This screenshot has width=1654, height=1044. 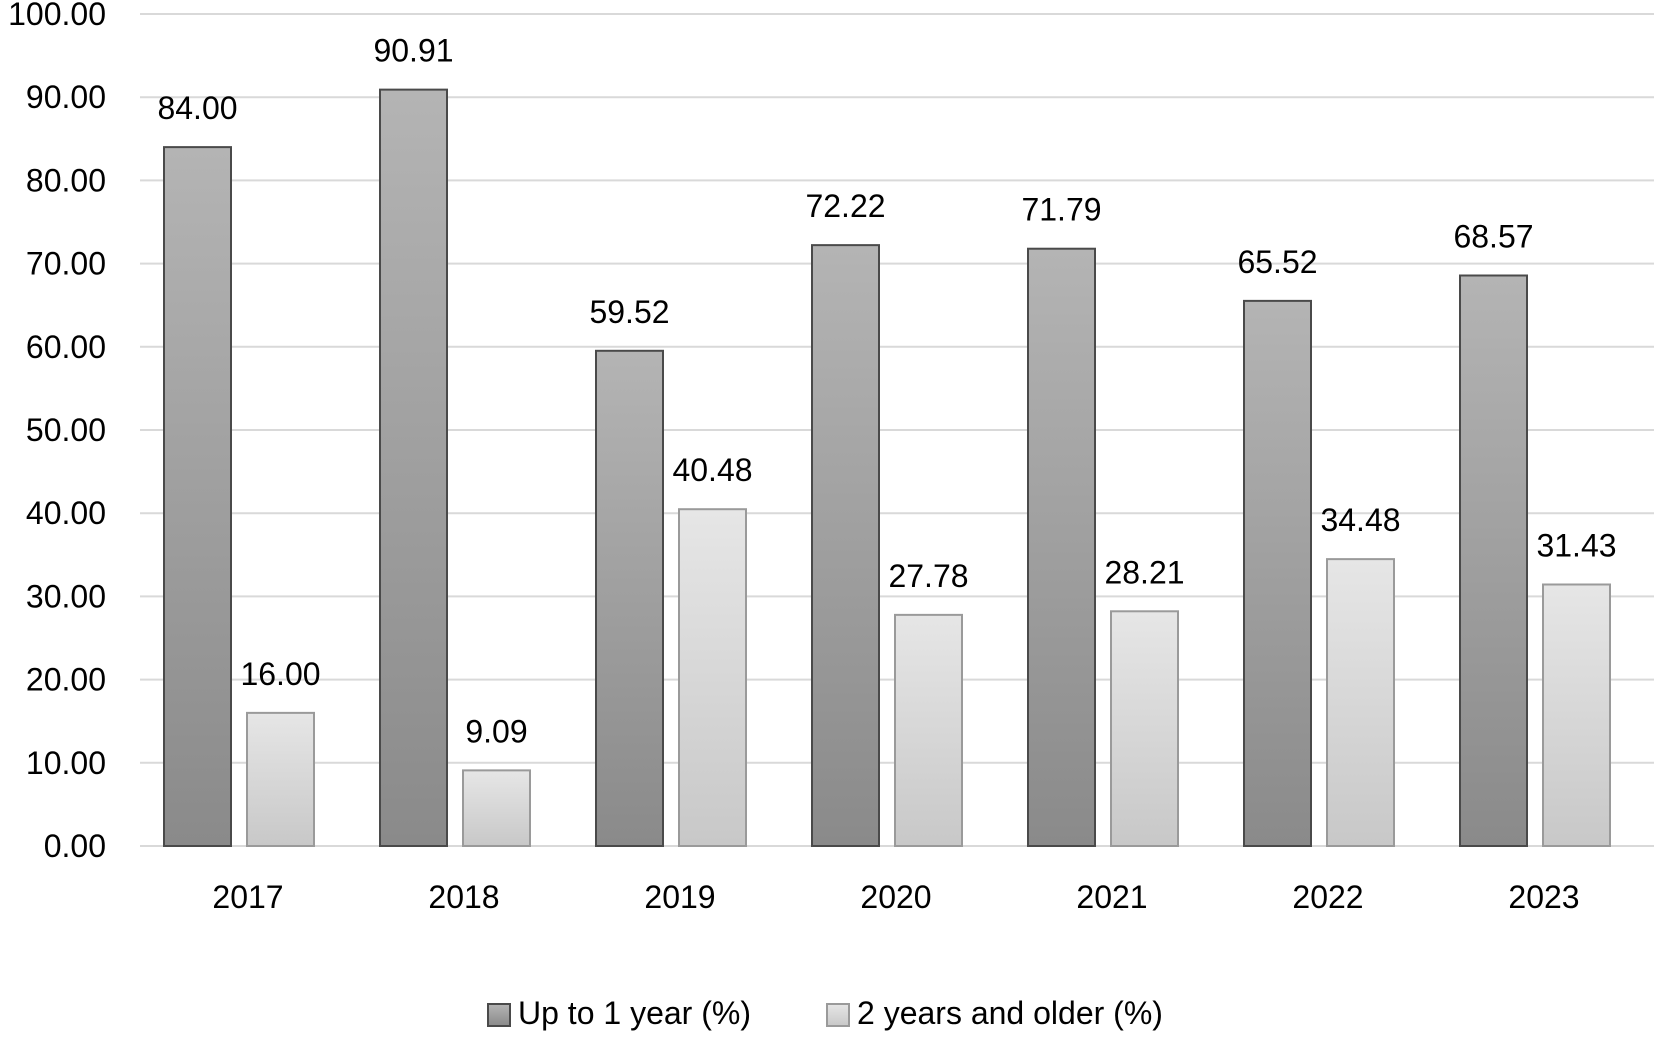 What do you see at coordinates (1360, 702) in the screenshot?
I see `bar-series-1-2022` at bounding box center [1360, 702].